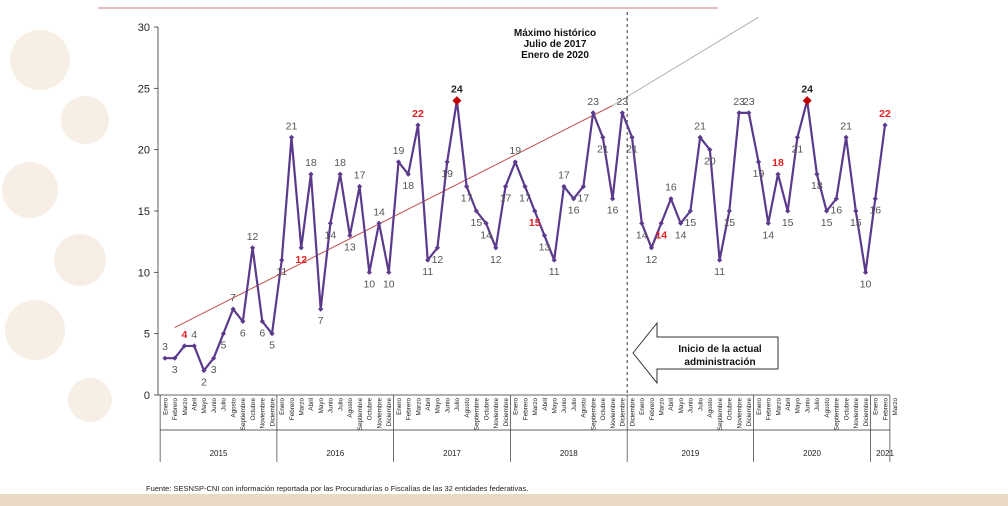  I want to click on max-annotation-line: Máximo histórico, so click(555, 33).